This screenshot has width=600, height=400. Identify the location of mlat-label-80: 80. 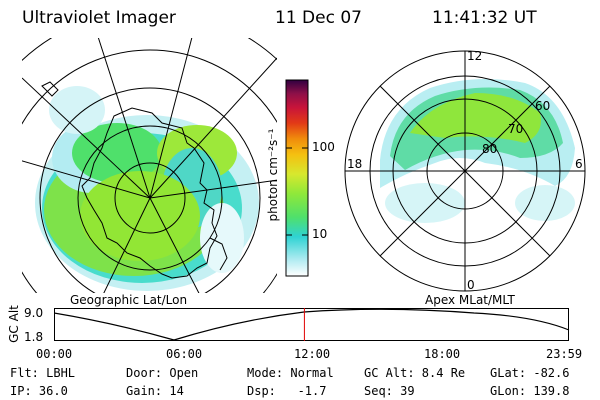
(489, 149).